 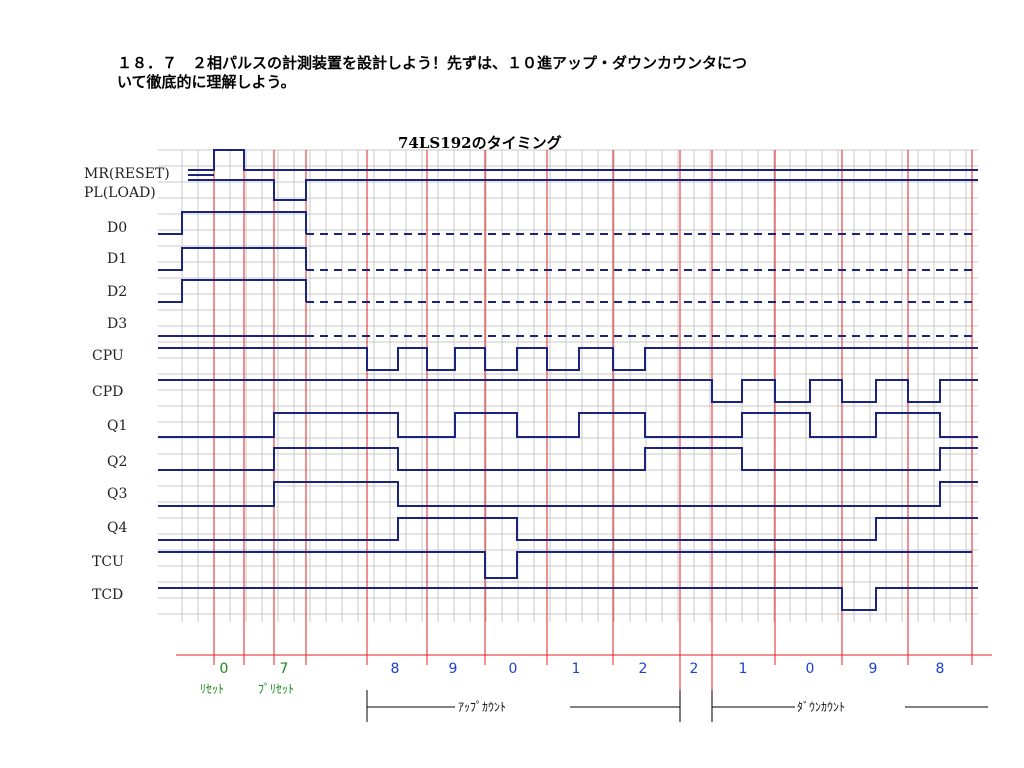 I want to click on q4-waveform, so click(x=568, y=529).